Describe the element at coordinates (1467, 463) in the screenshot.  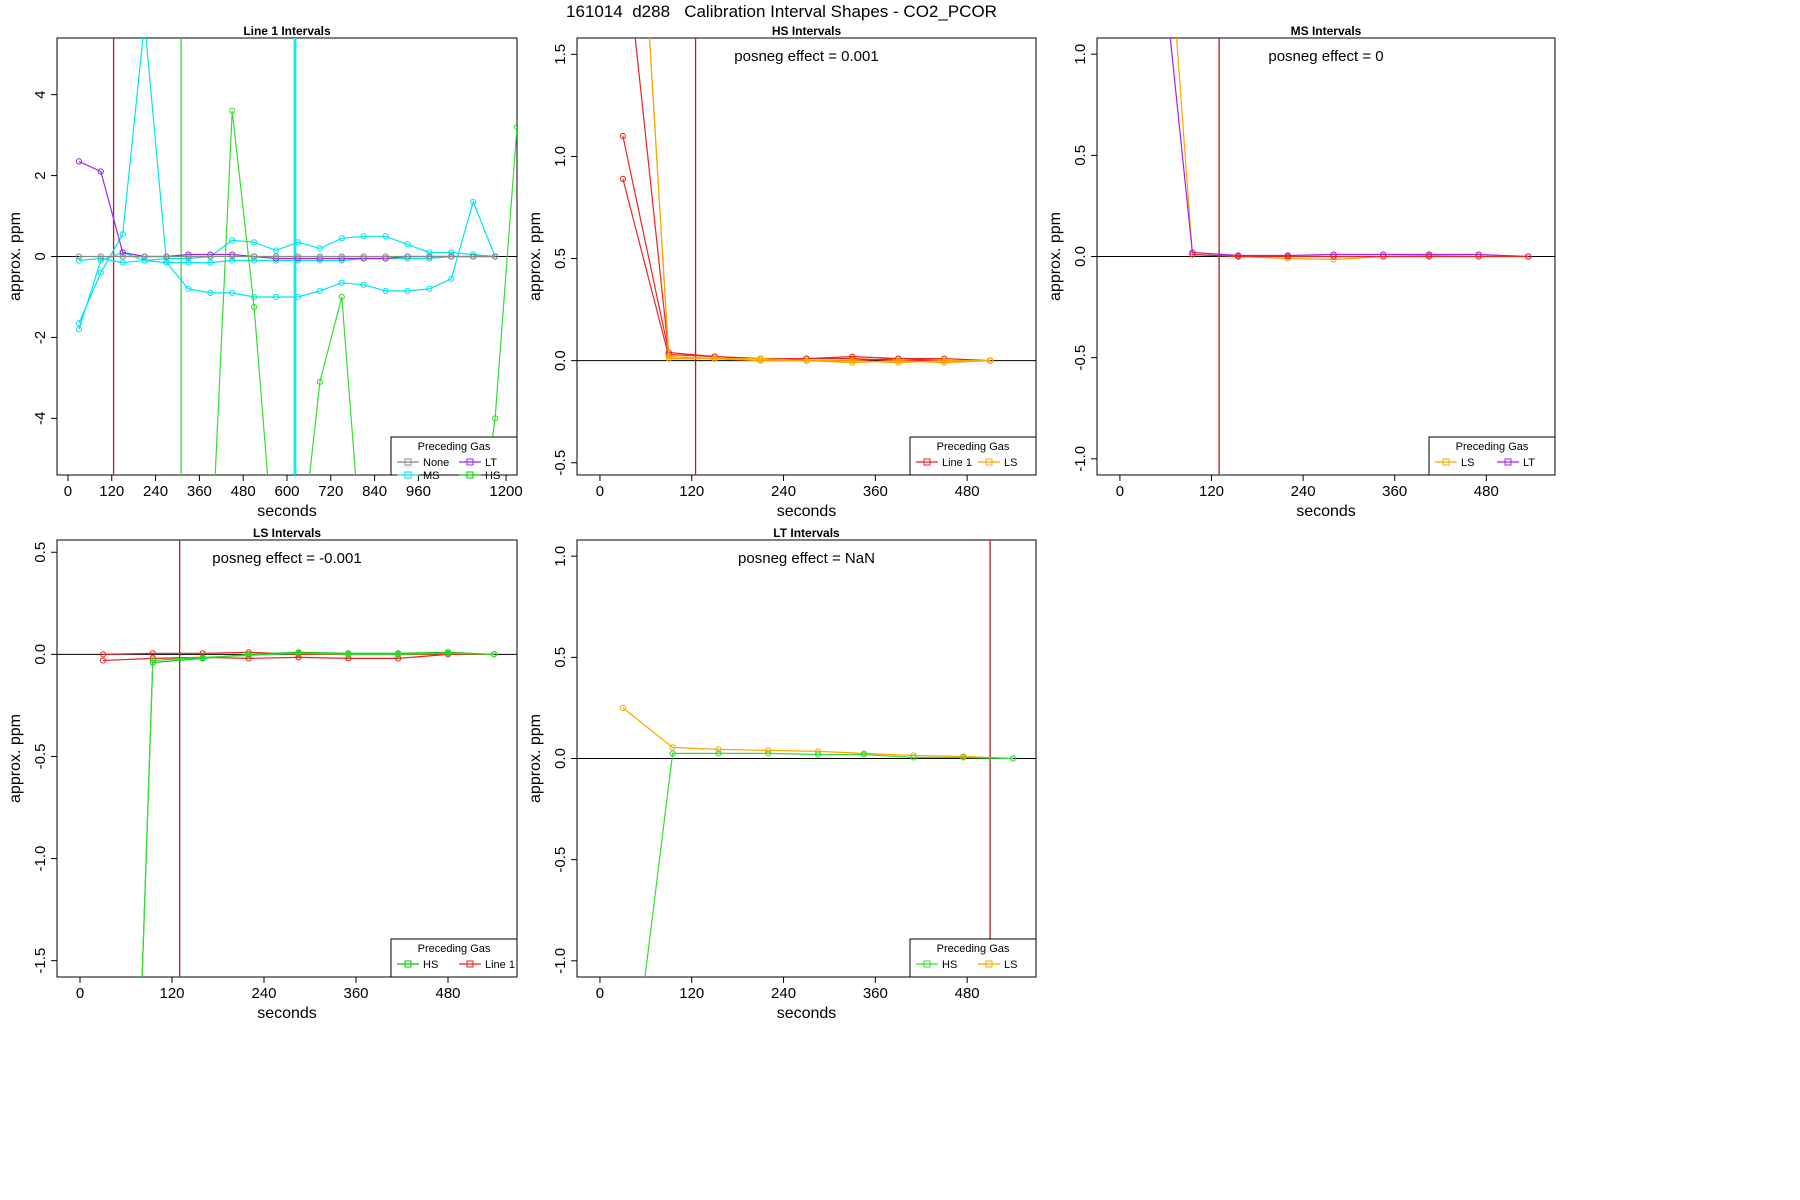
I see `legend-label: LS` at that location.